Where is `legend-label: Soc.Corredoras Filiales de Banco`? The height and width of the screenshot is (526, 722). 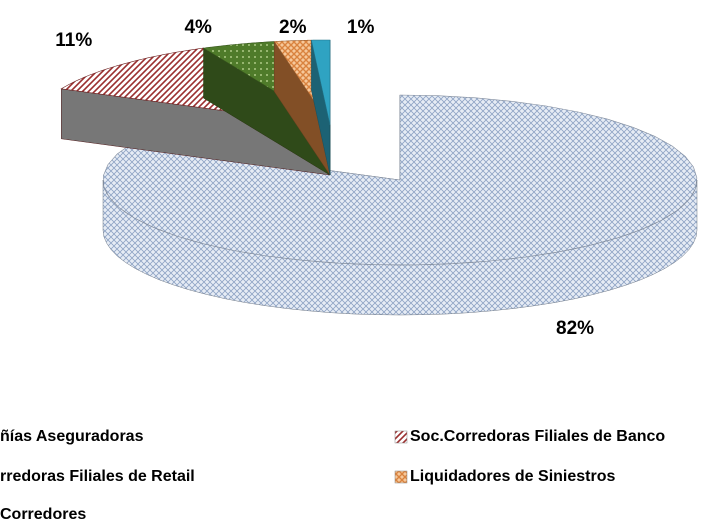
legend-label: Soc.Corredoras Filiales de Banco is located at coordinates (537, 436).